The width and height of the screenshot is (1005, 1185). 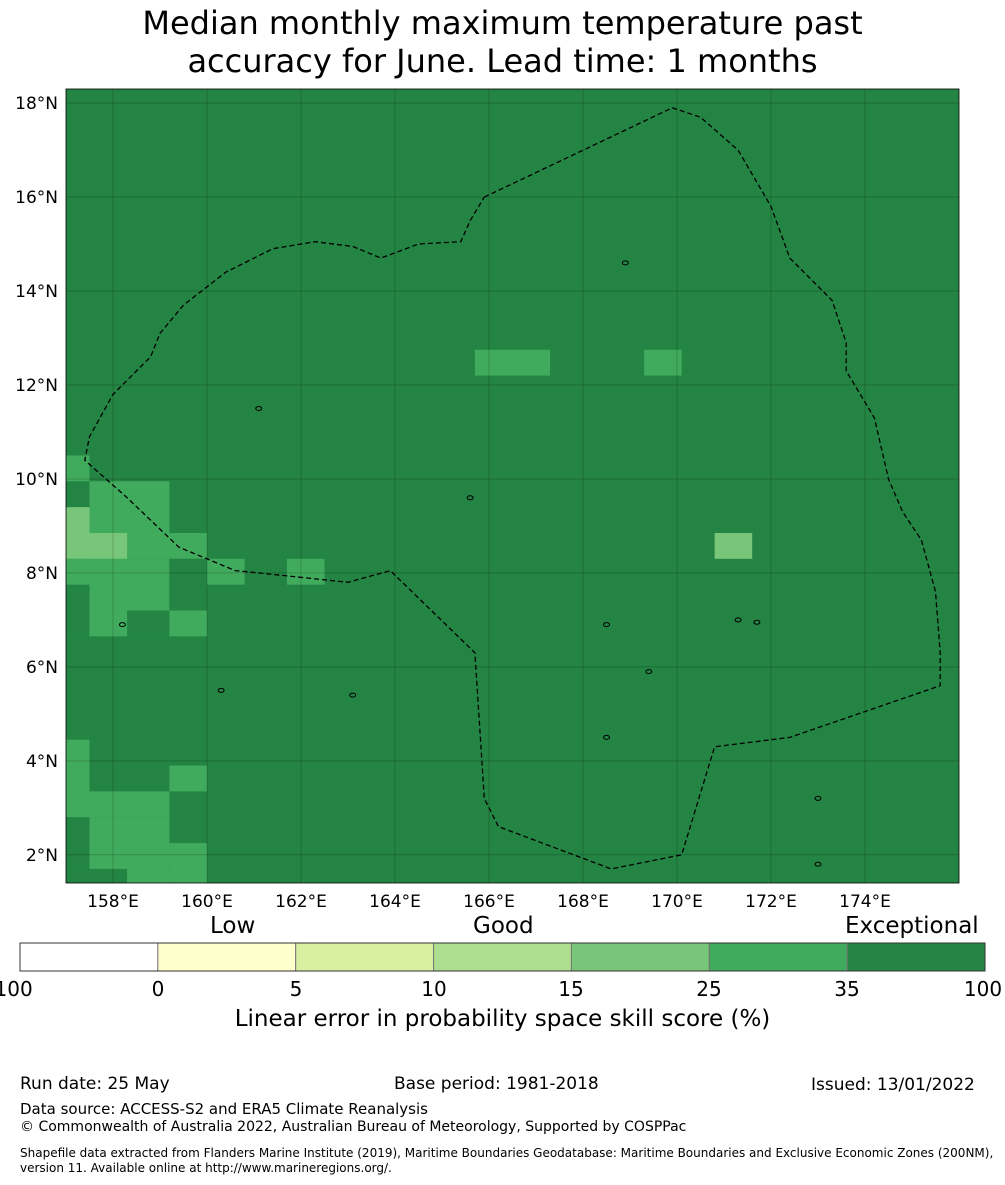 What do you see at coordinates (36, 480) in the screenshot?
I see `lat-tick-label: 10°N` at bounding box center [36, 480].